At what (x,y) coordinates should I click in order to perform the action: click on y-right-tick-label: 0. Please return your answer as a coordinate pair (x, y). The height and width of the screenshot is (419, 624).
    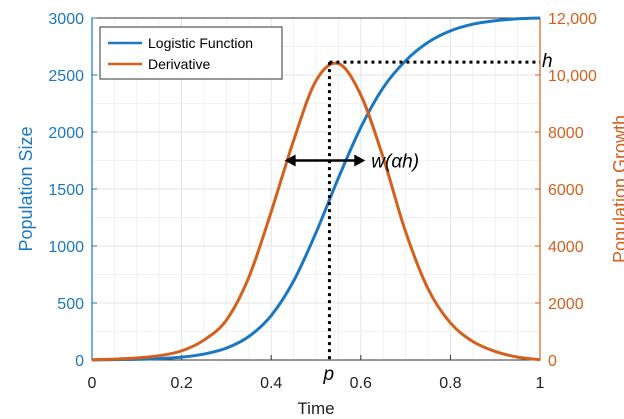
    Looking at the image, I should click on (552, 361).